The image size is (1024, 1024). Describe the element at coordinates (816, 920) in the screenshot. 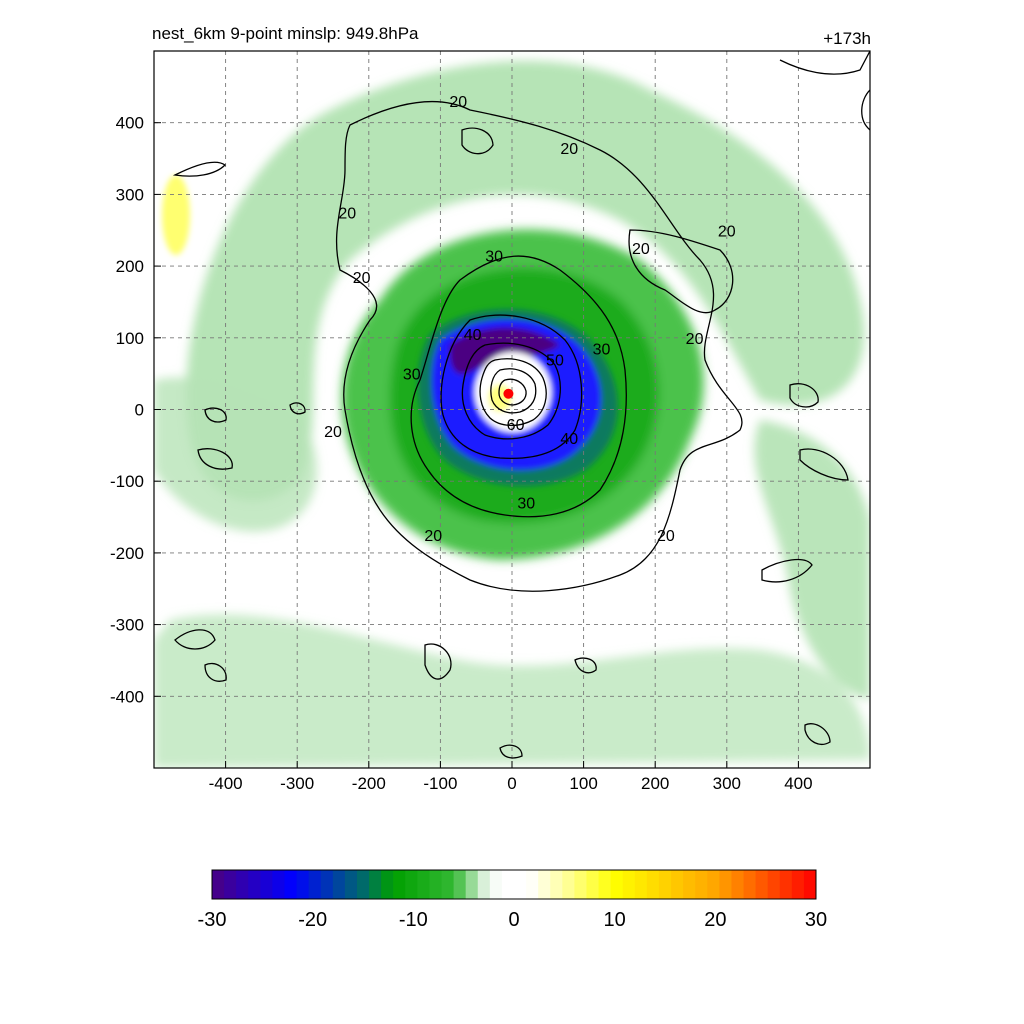

I see `colorbar-tick-label: 30` at that location.